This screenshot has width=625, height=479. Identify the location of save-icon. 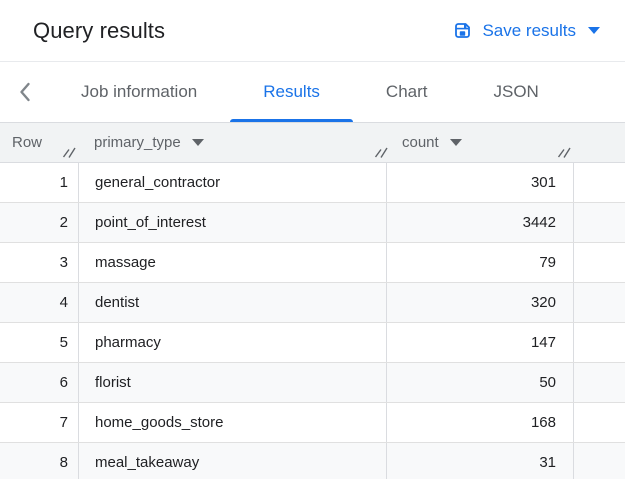
(462, 30).